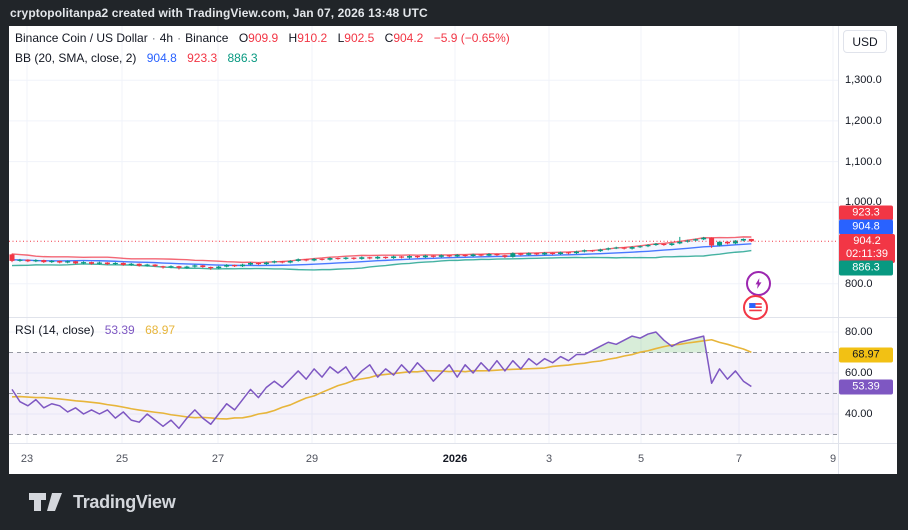 This screenshot has width=908, height=530. I want to click on us-flag-icon, so click(755, 307).